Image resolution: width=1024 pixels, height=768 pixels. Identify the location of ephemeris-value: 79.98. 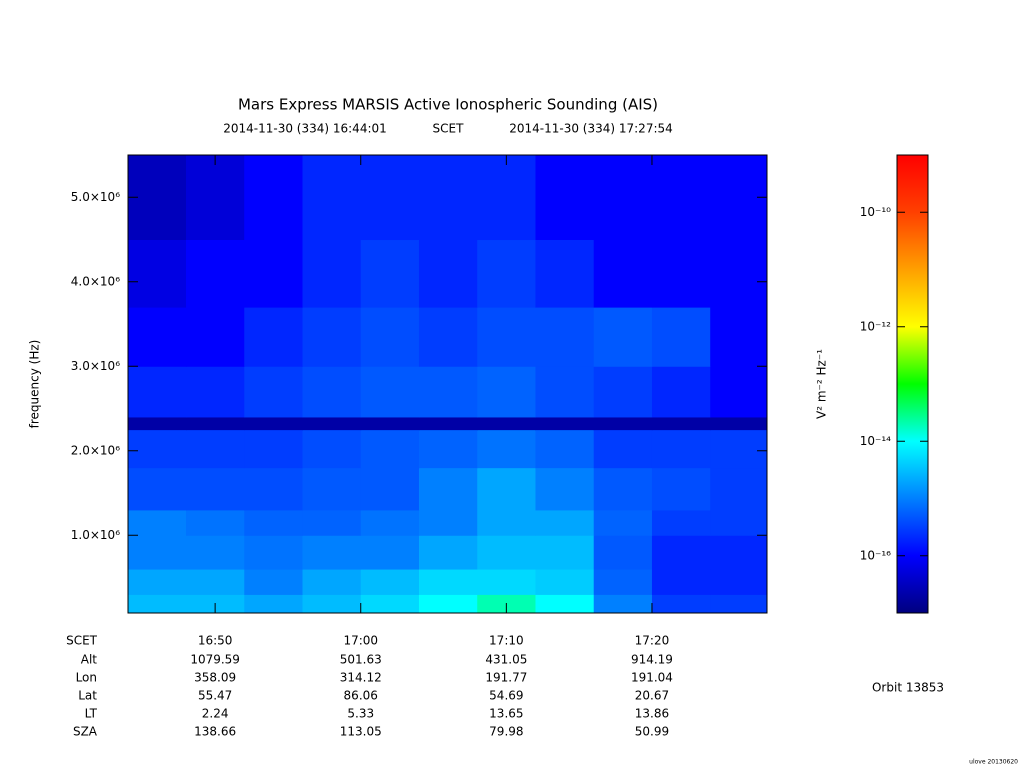
(506, 732).